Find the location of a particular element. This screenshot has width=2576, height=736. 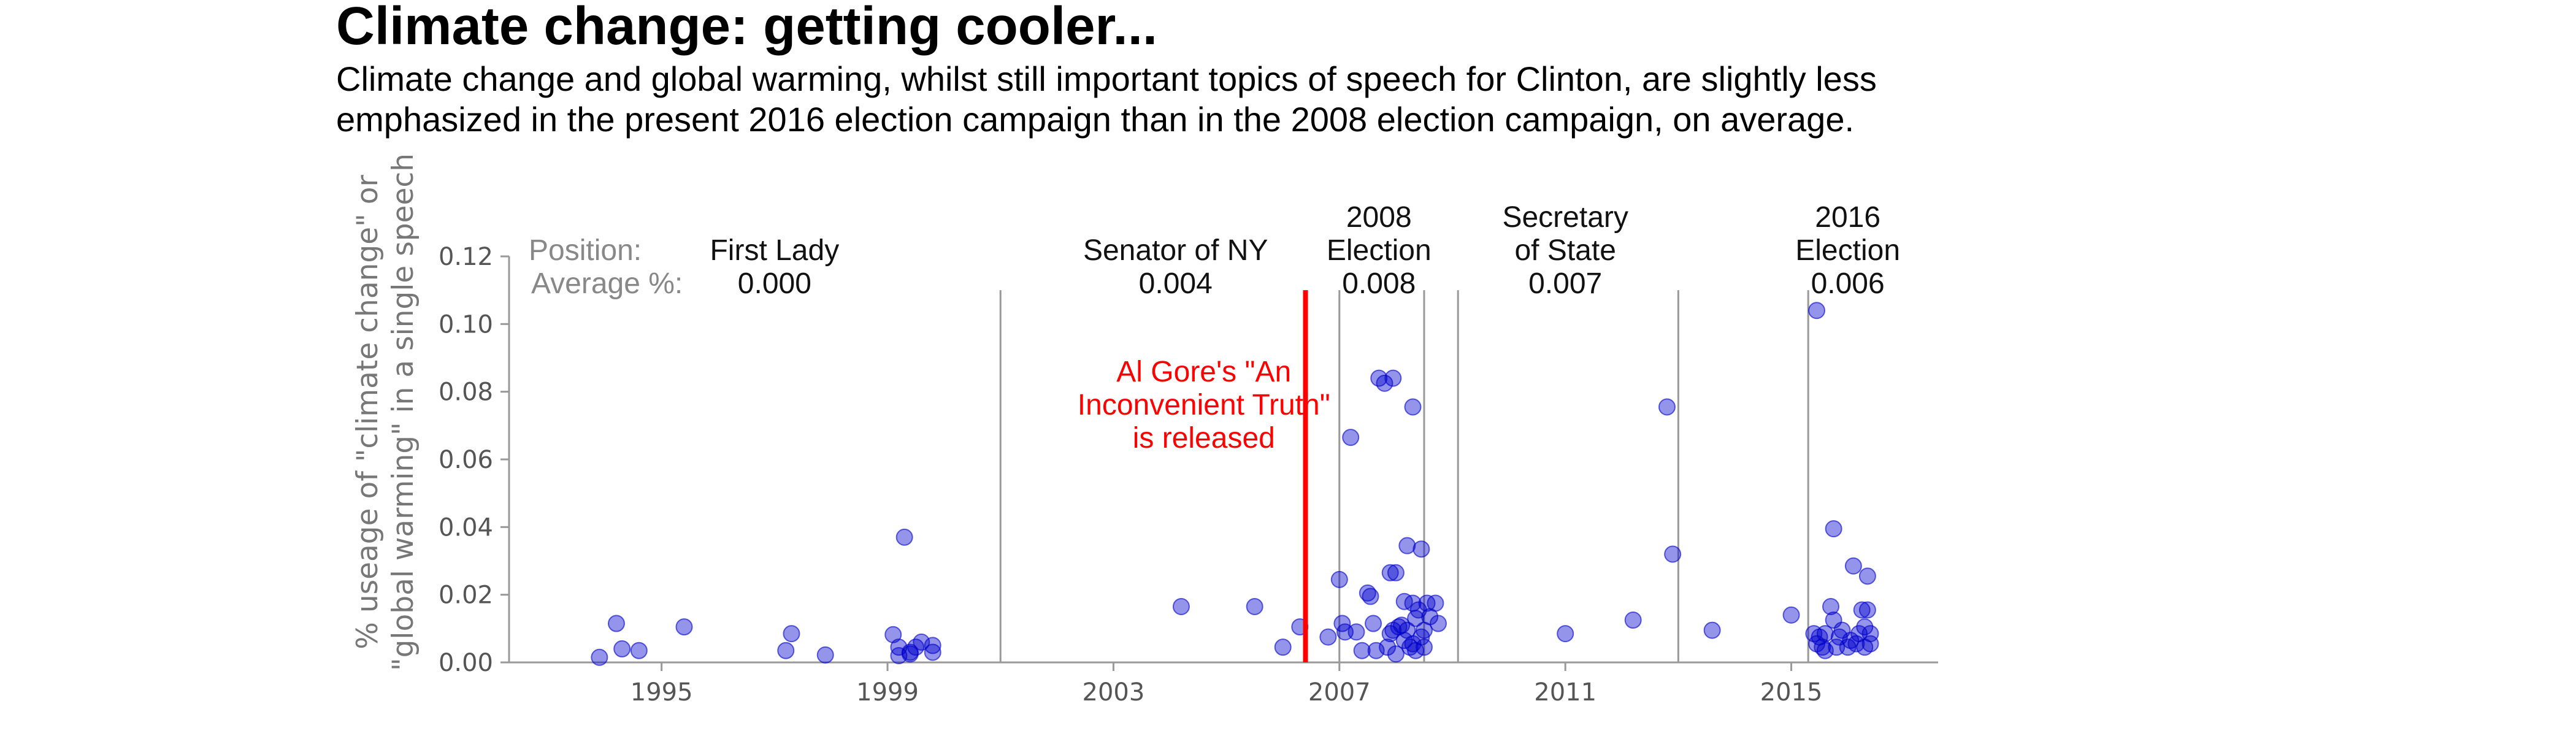

period-name: Secretary is located at coordinates (1565, 217).